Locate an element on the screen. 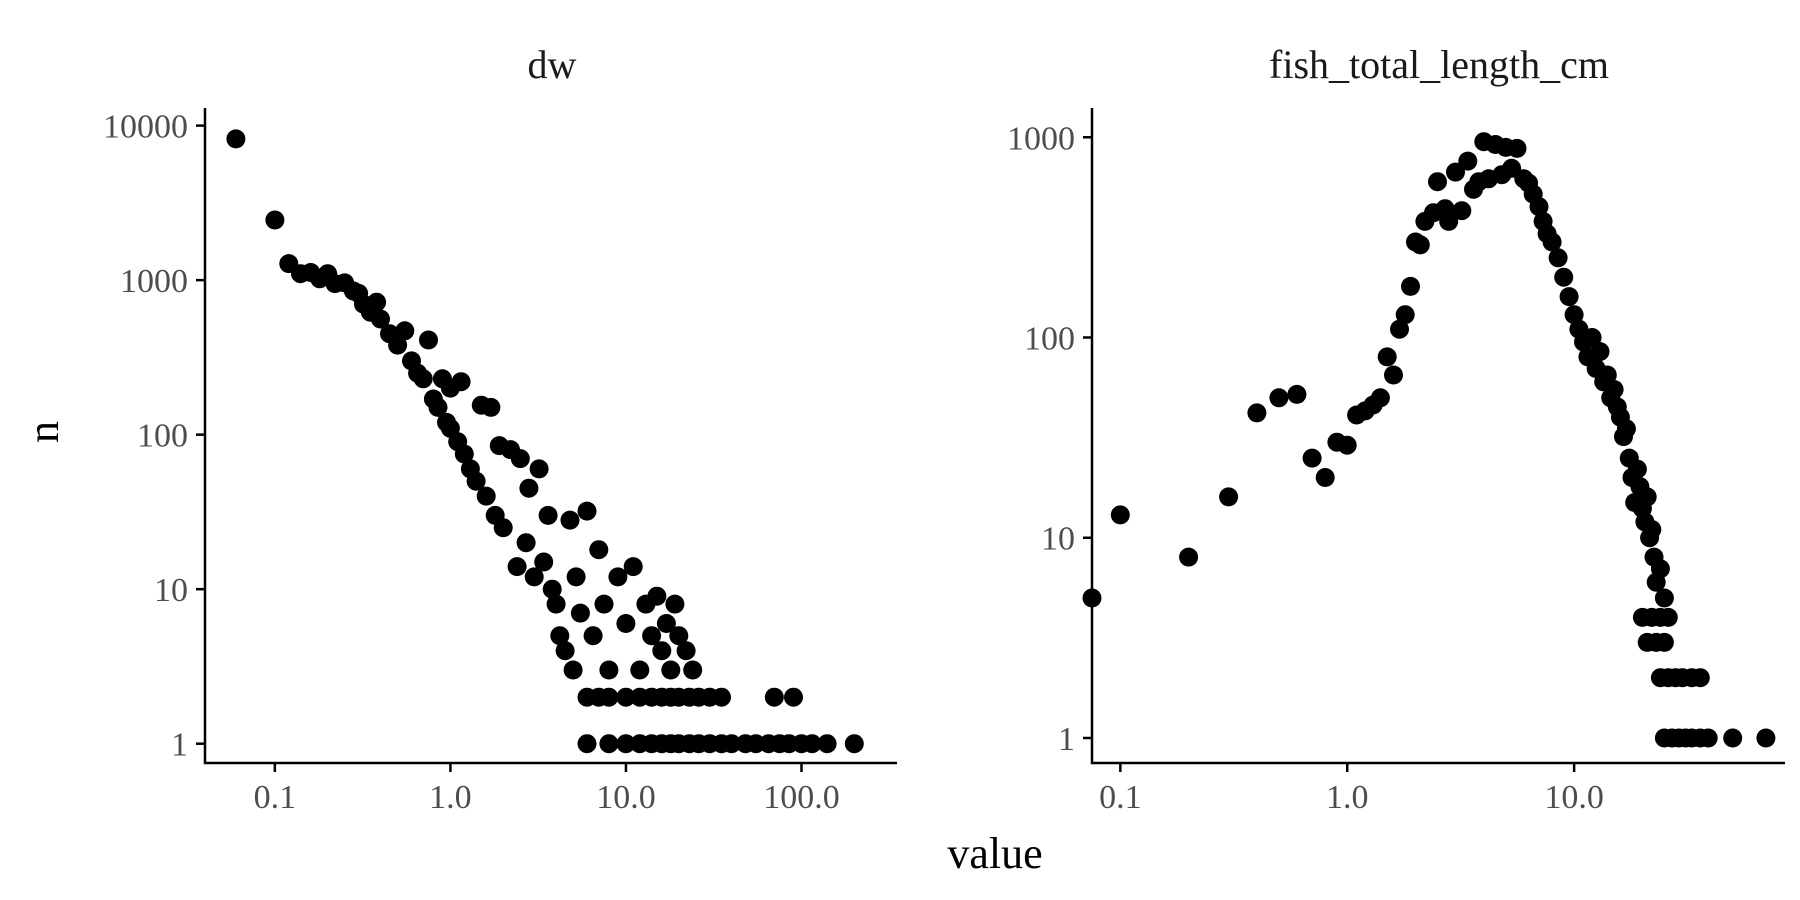 This screenshot has width=1800, height=900. x-tick-label: 100.0 is located at coordinates (801, 797).